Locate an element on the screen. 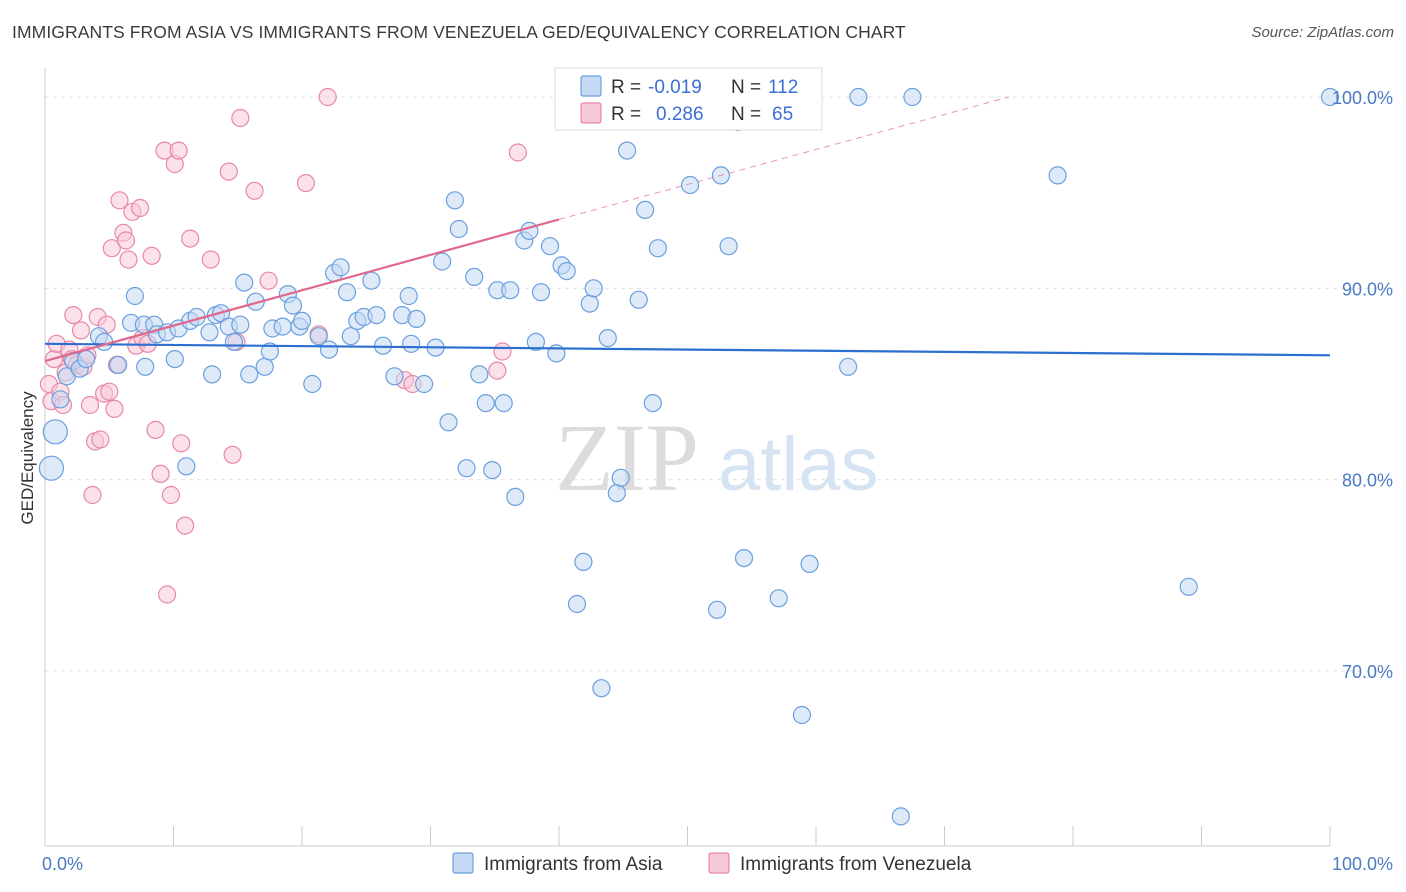  asia-trend-line is located at coordinates (687, 349).